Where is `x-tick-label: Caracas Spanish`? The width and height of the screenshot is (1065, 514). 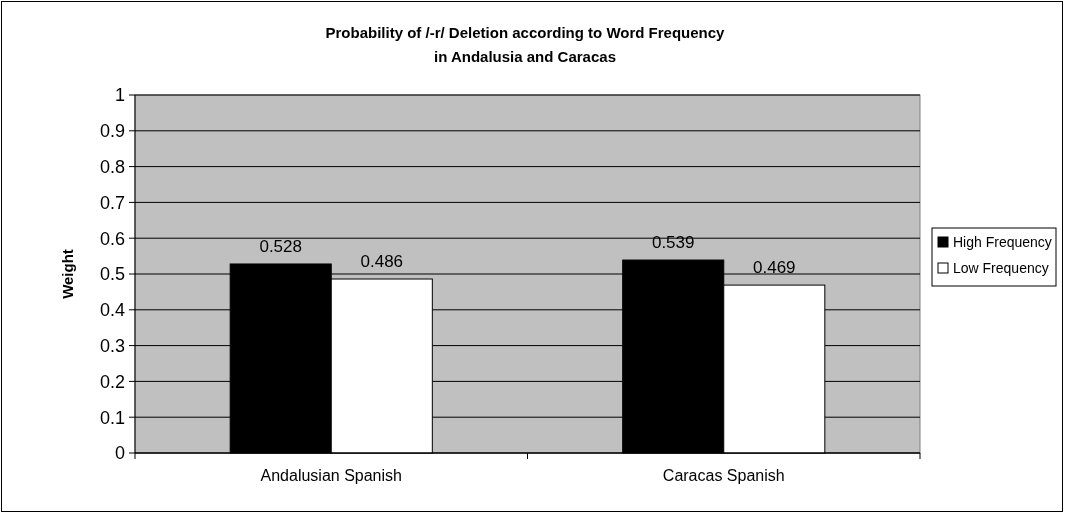
x-tick-label: Caracas Spanish is located at coordinates (723, 475).